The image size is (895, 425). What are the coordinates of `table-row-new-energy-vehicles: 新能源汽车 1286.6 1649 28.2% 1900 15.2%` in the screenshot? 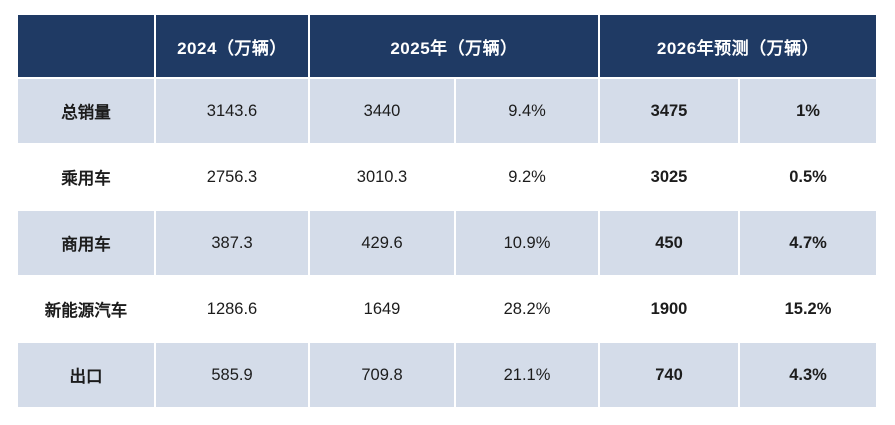 It's located at (447, 309).